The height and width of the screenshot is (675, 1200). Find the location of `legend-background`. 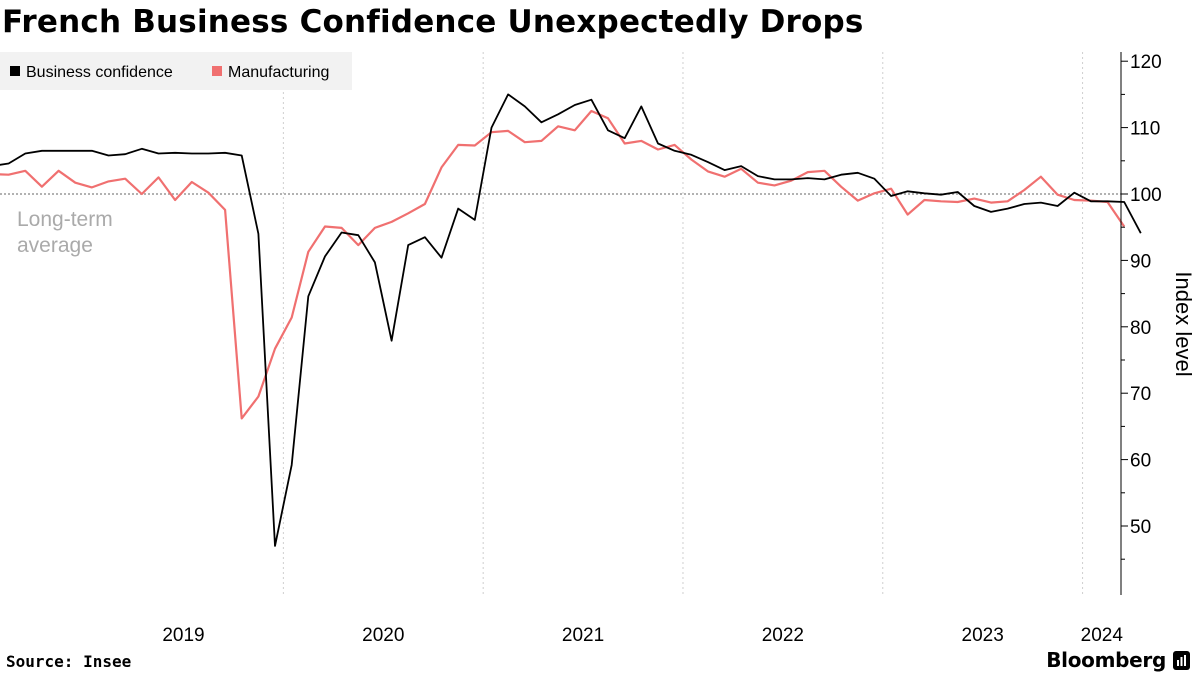

legend-background is located at coordinates (176, 71).